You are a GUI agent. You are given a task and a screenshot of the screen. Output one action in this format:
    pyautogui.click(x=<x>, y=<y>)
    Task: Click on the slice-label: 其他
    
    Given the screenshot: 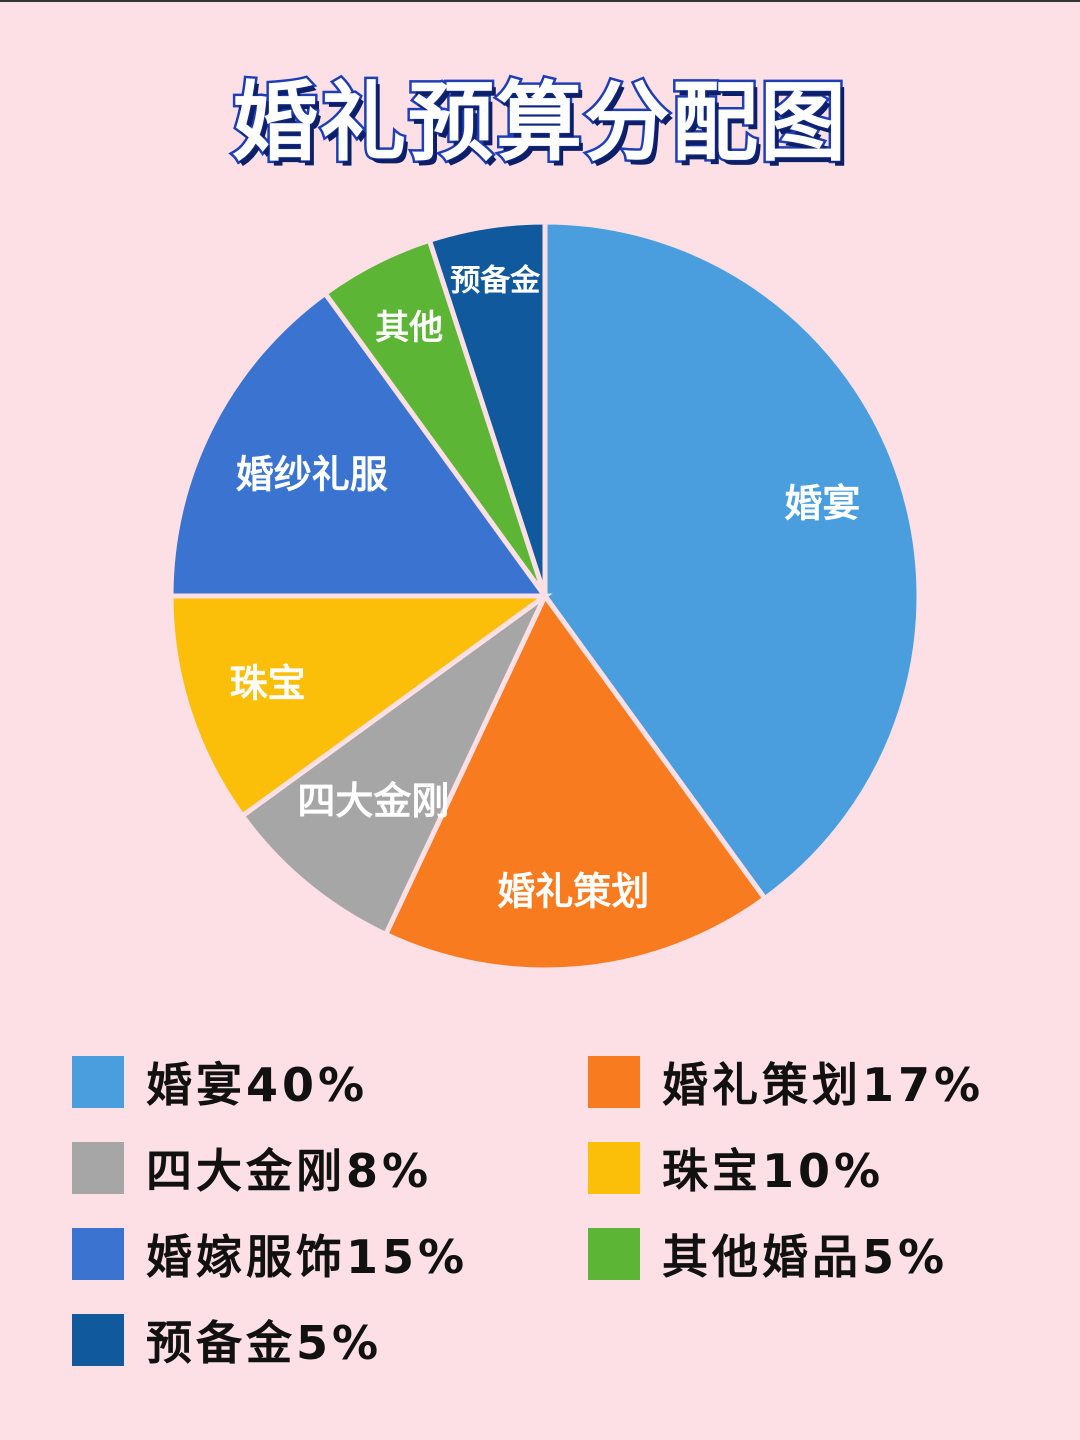 What is the action you would take?
    pyautogui.click(x=409, y=328)
    